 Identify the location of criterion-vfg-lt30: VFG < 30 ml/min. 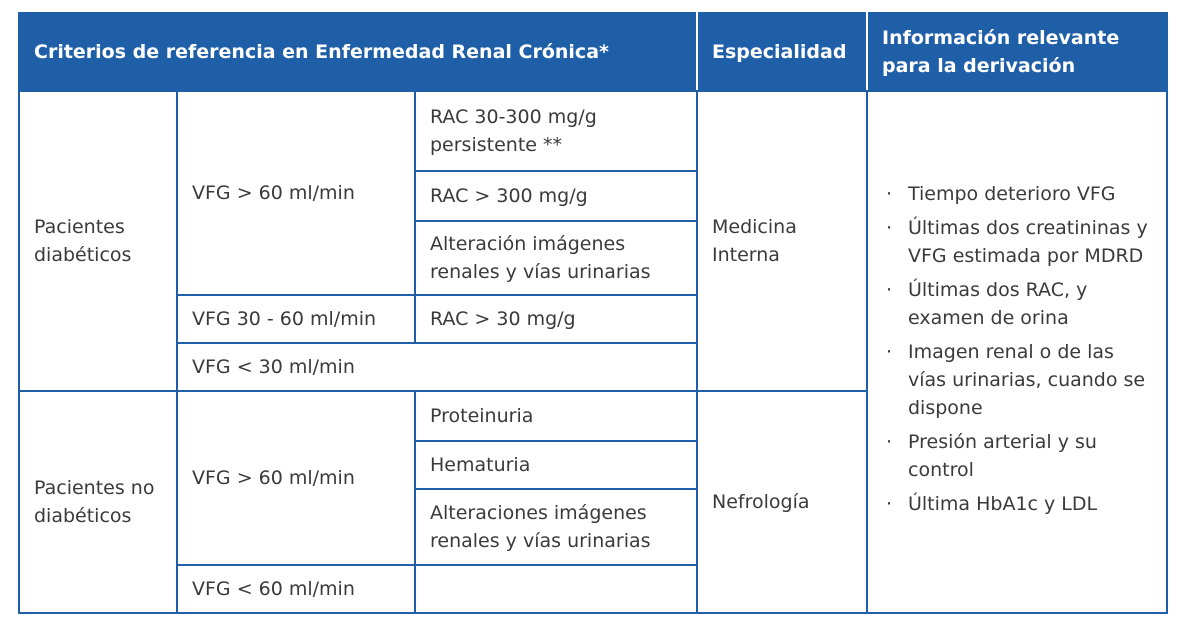
(437, 367).